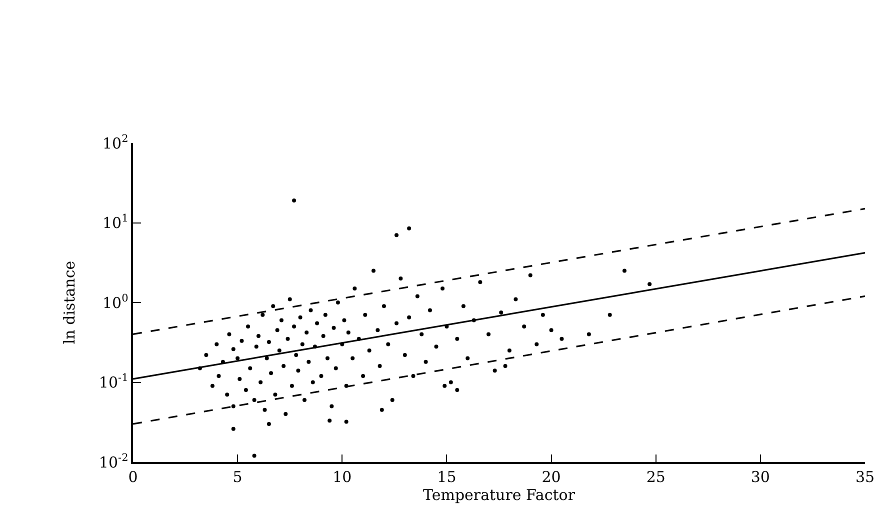 The height and width of the screenshot is (521, 879). What do you see at coordinates (342, 477) in the screenshot?
I see `x-tick-label: 10` at bounding box center [342, 477].